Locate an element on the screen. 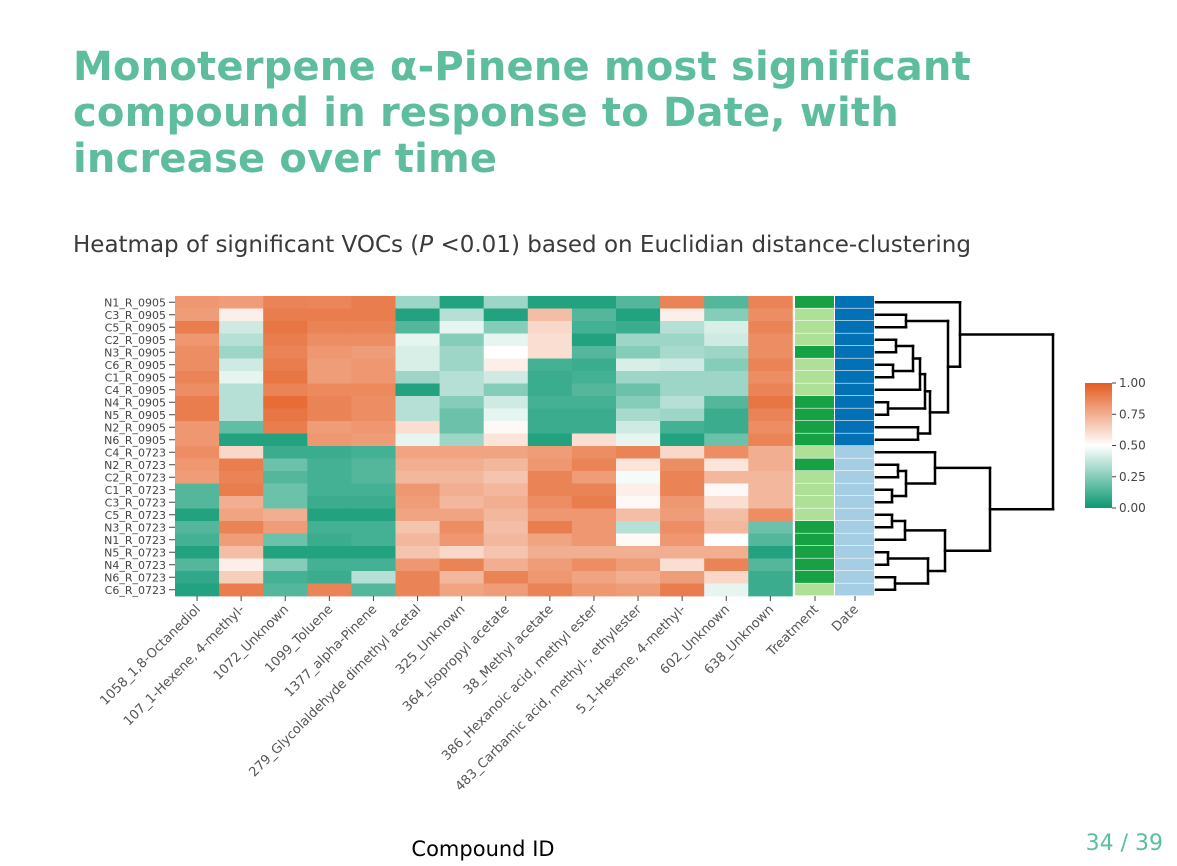  row-label: C5_R_0723 is located at coordinates (135, 515).